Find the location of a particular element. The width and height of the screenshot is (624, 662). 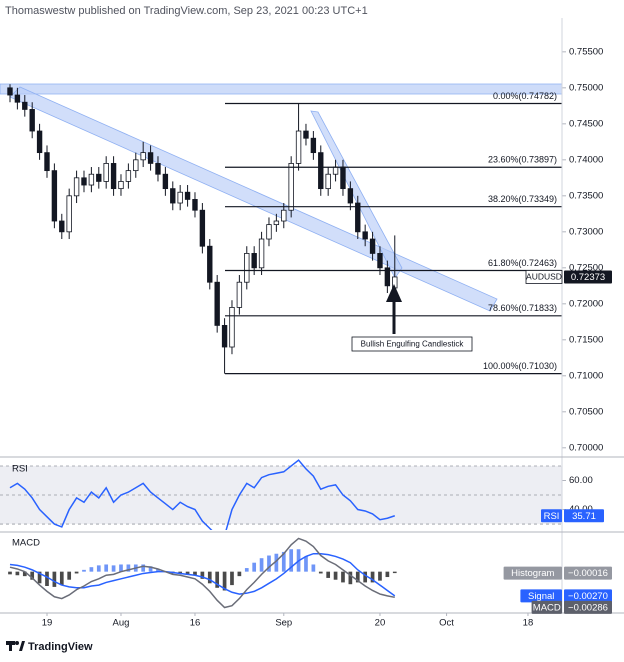

series-value-tag: −0.00016 is located at coordinates (588, 573).